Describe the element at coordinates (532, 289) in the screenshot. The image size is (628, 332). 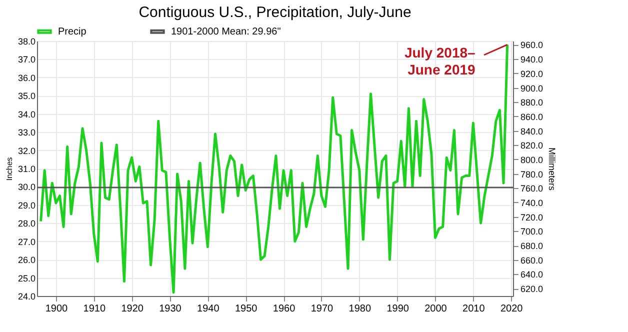
I see `y2-tick-label: 620.0` at that location.